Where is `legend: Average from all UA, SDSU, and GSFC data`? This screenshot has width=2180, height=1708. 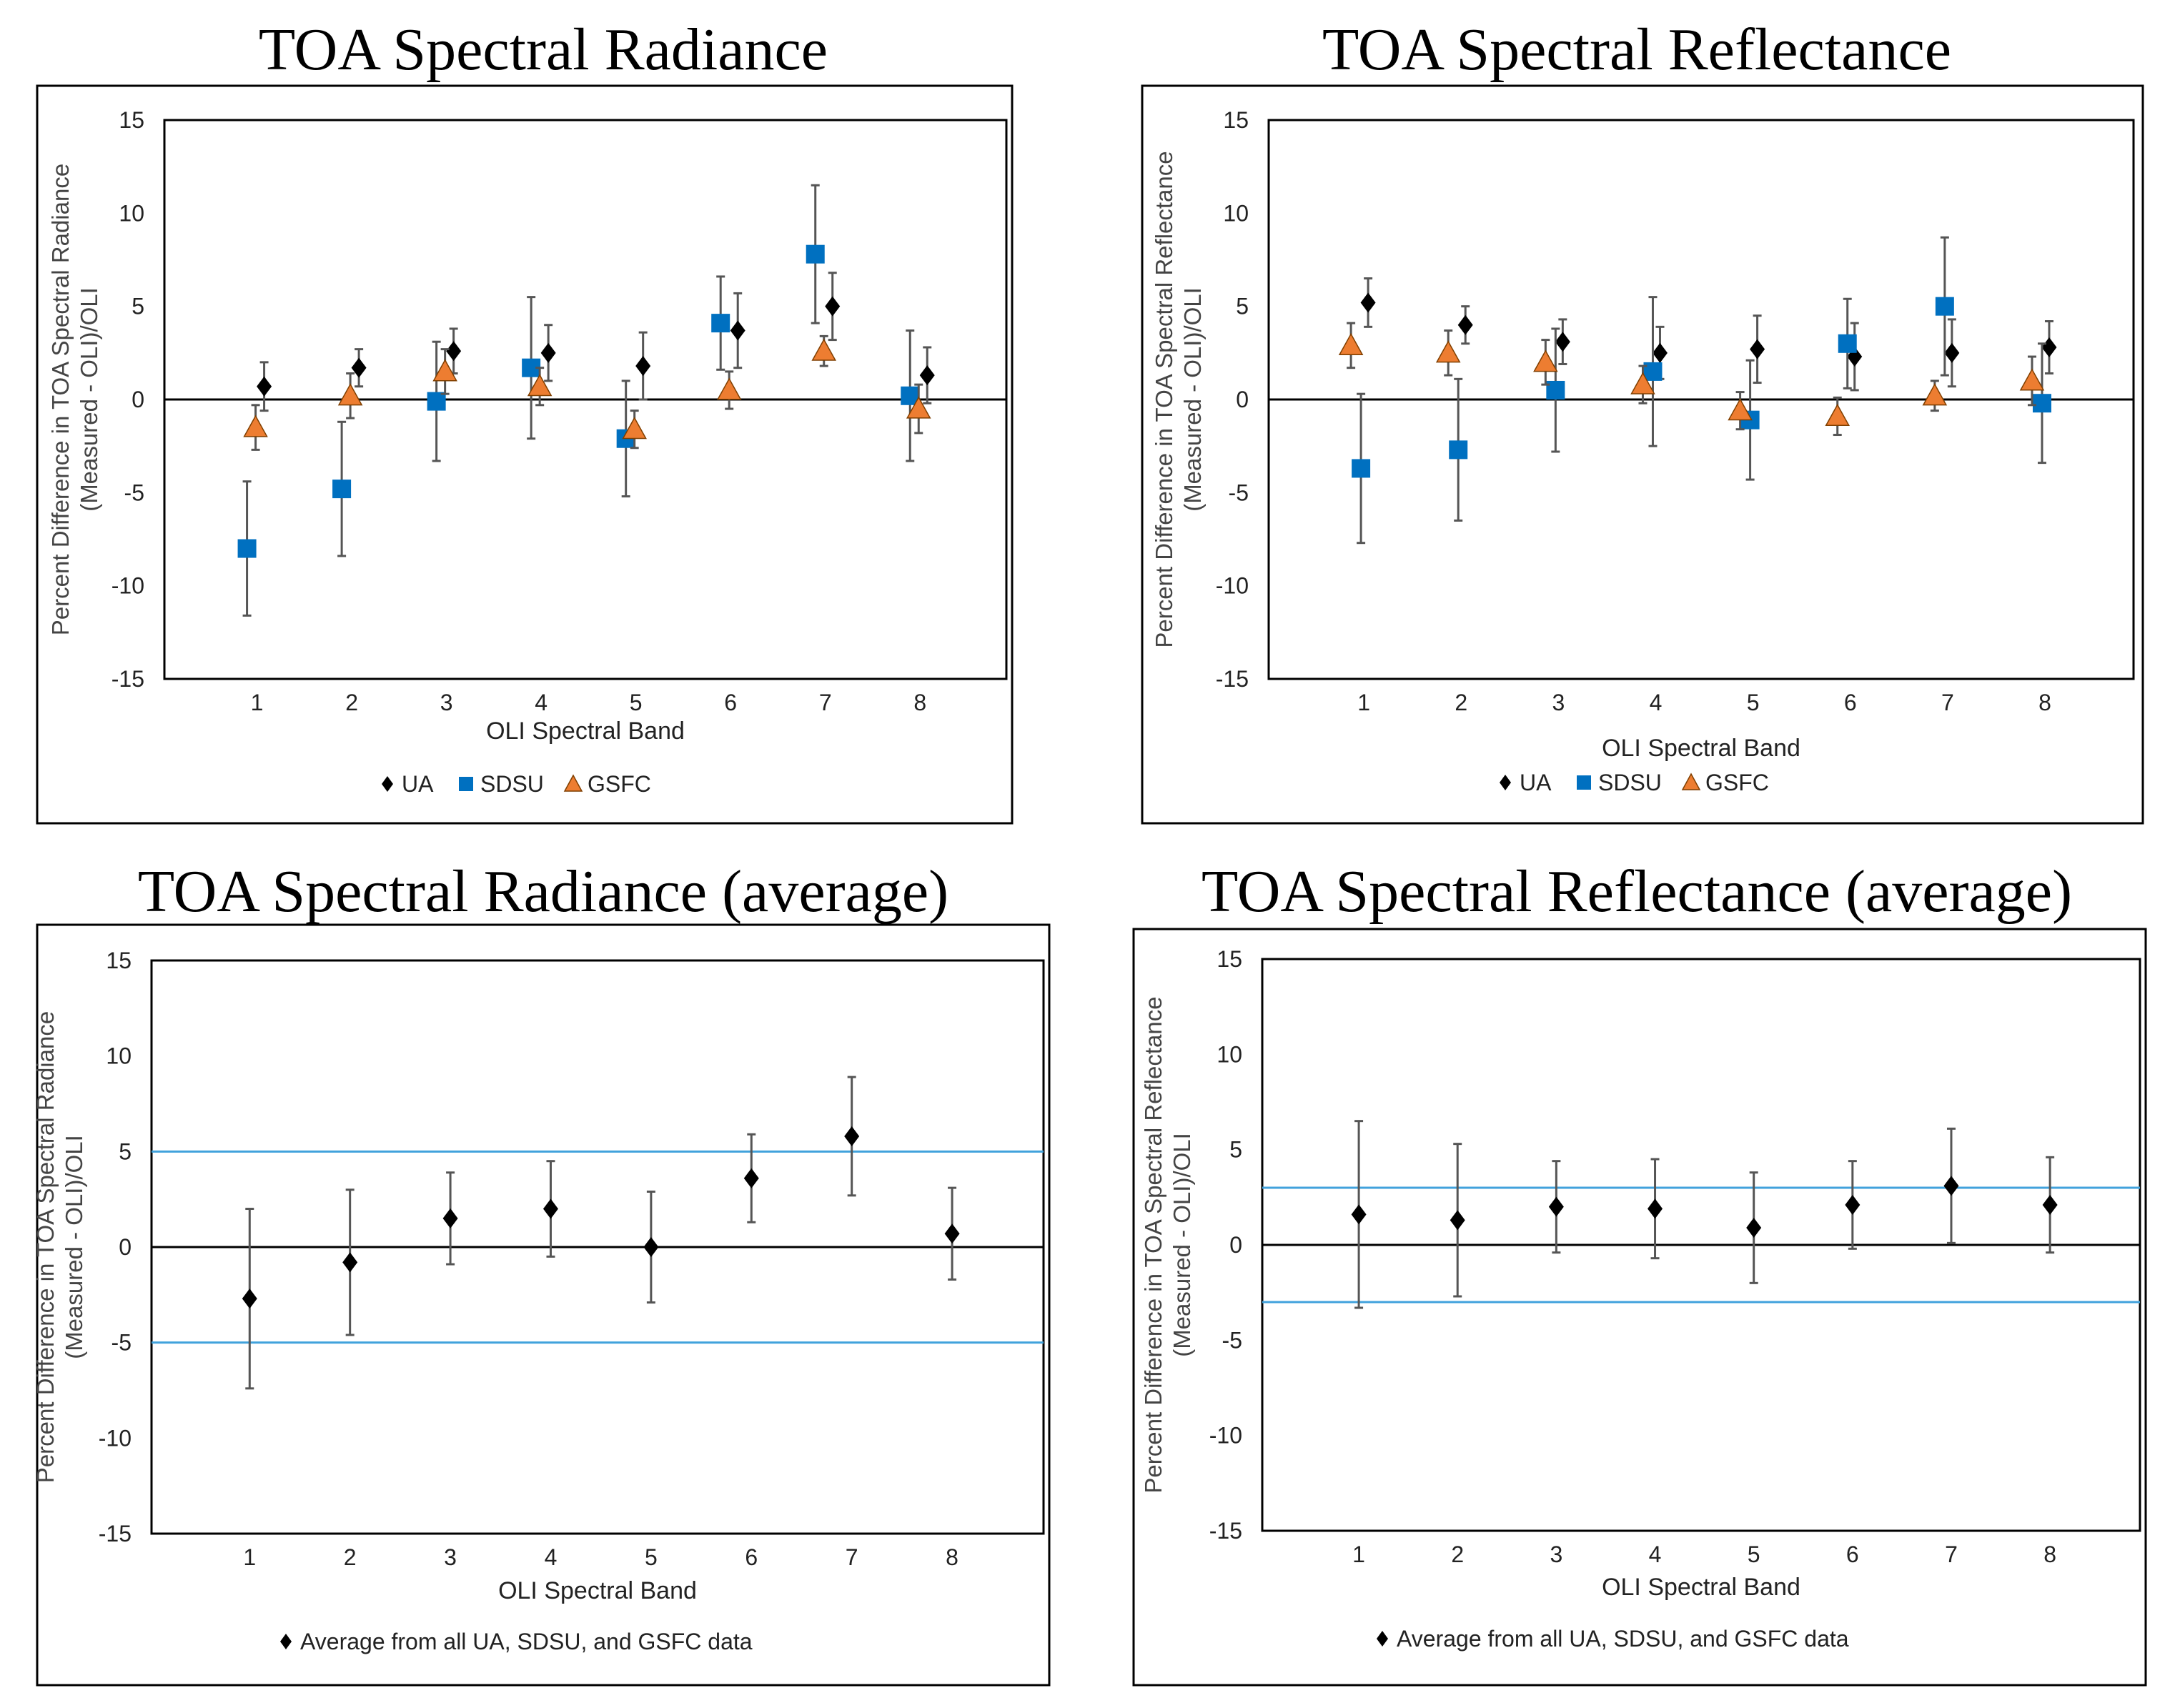 legend: Average from all UA, SDSU, and GSFC data is located at coordinates (1613, 1639).